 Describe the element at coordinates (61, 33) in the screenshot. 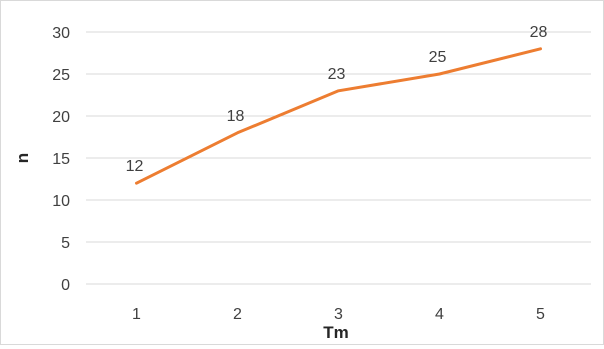

I see `y-tick-label: 30` at that location.